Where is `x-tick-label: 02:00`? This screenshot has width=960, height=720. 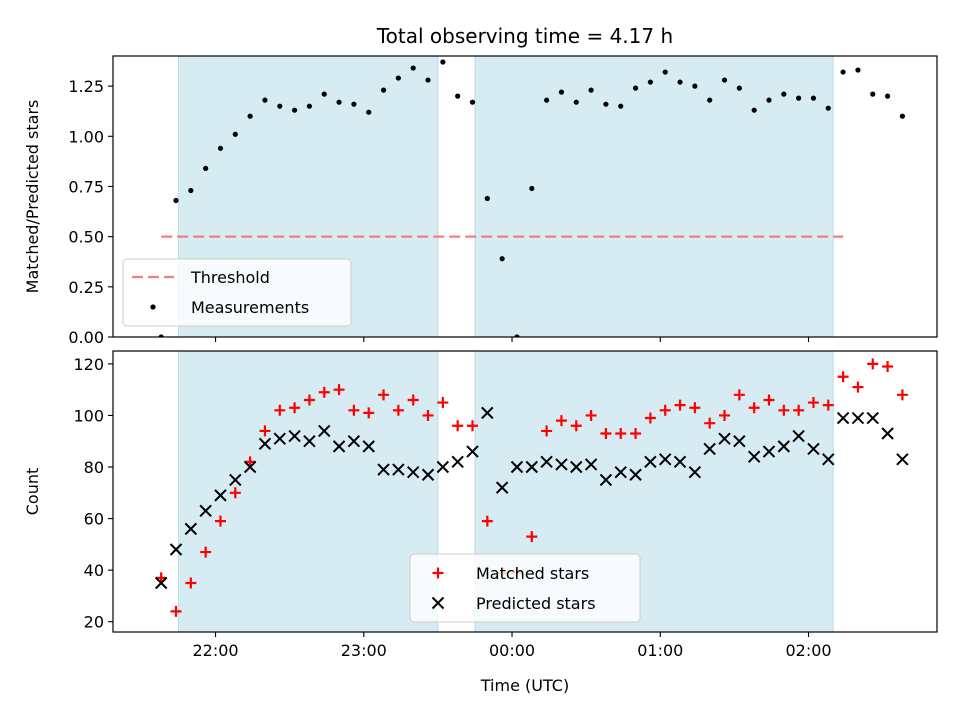
x-tick-label: 02:00 is located at coordinates (808, 650).